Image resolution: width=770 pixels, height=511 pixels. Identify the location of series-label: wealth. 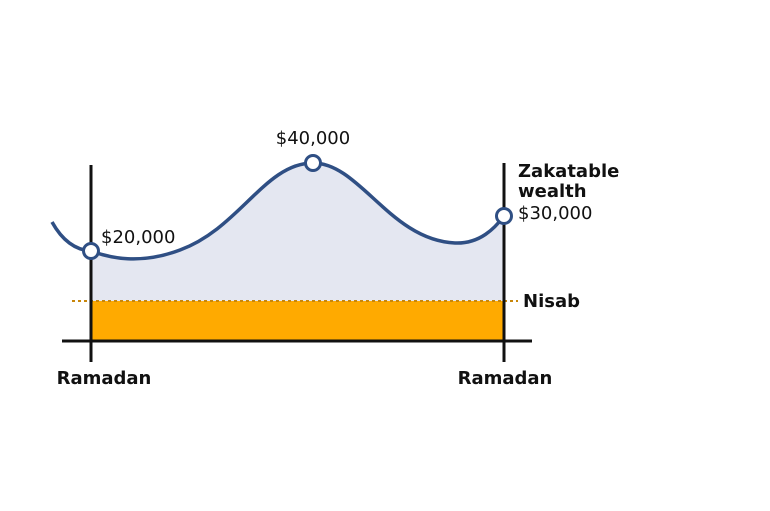
(552, 191).